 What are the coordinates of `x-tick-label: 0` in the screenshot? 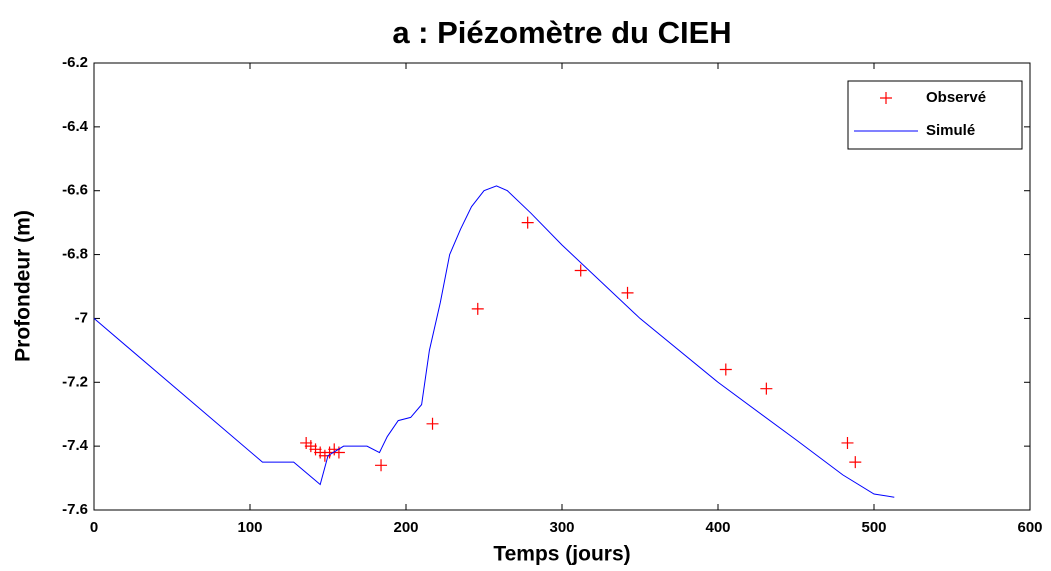 It's located at (94, 527).